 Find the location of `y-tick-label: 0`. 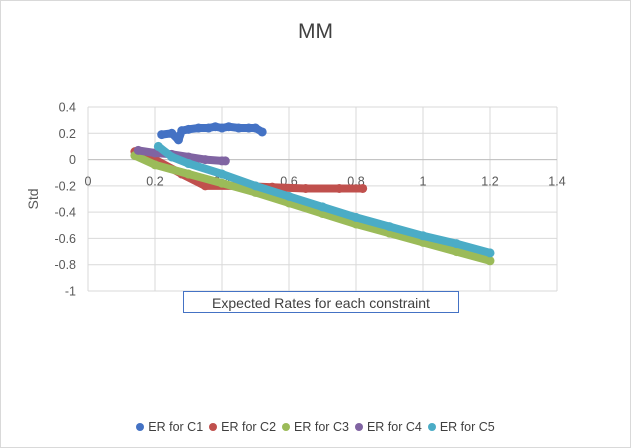

y-tick-label: 0 is located at coordinates (72, 160).